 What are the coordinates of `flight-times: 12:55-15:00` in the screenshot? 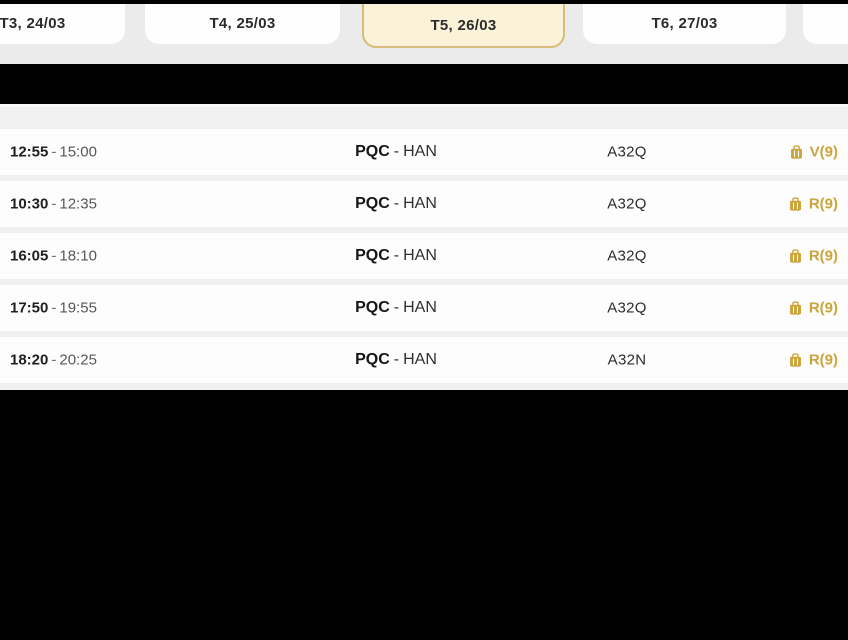 It's located at (53, 152).